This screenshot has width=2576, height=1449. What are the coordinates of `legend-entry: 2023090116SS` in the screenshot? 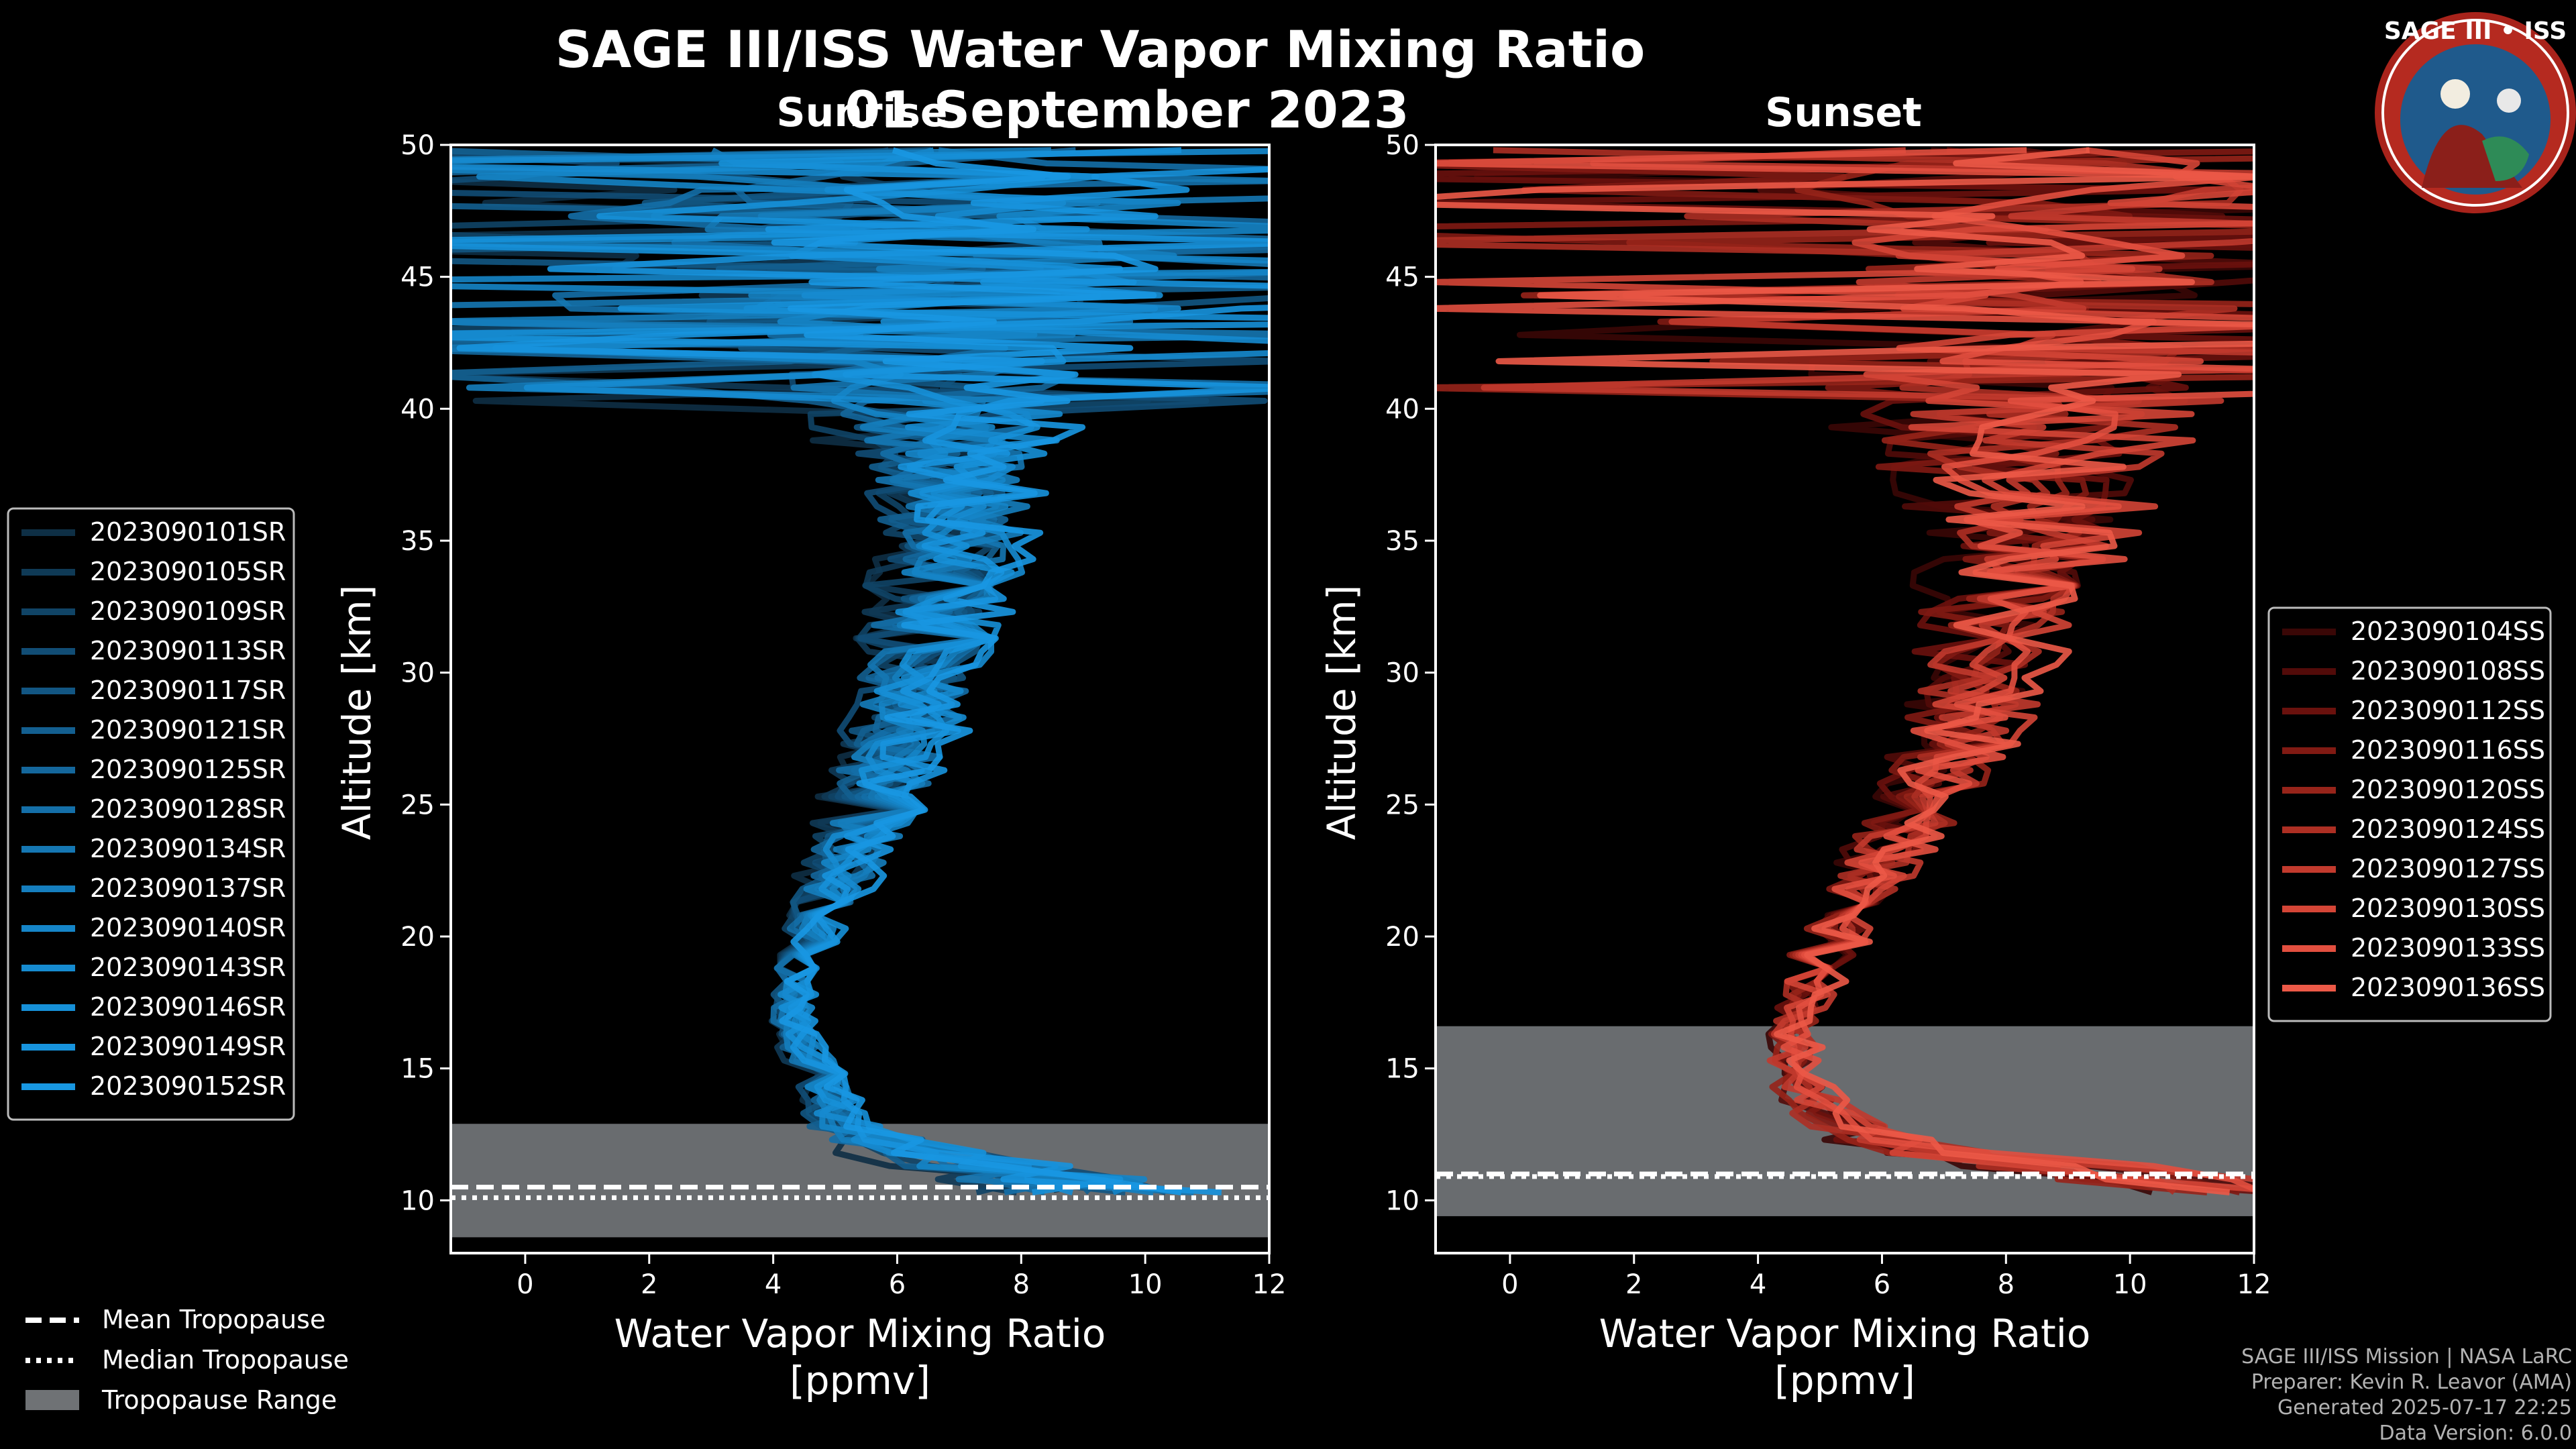 It's located at (2448, 750).